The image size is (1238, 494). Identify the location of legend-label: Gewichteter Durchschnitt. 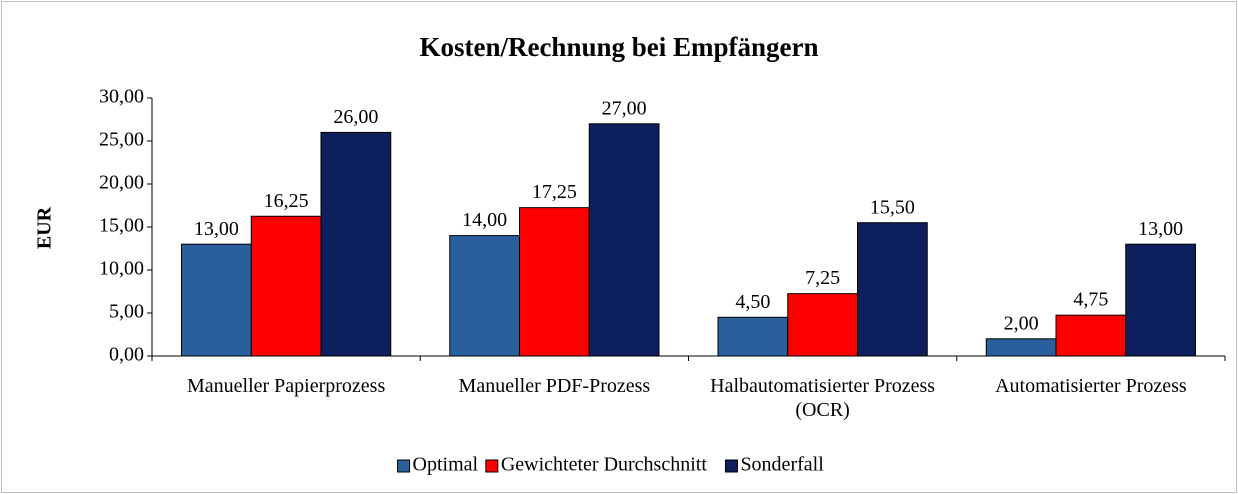
(604, 465).